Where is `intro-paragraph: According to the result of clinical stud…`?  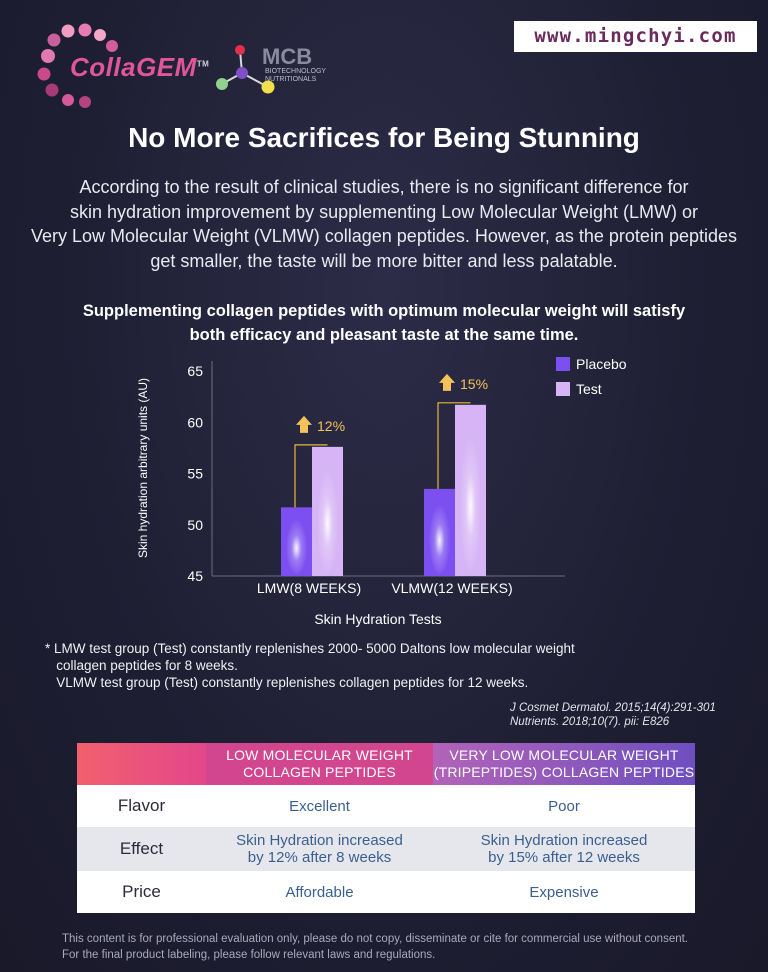
intro-paragraph: According to the result of clinical stud… is located at coordinates (384, 224).